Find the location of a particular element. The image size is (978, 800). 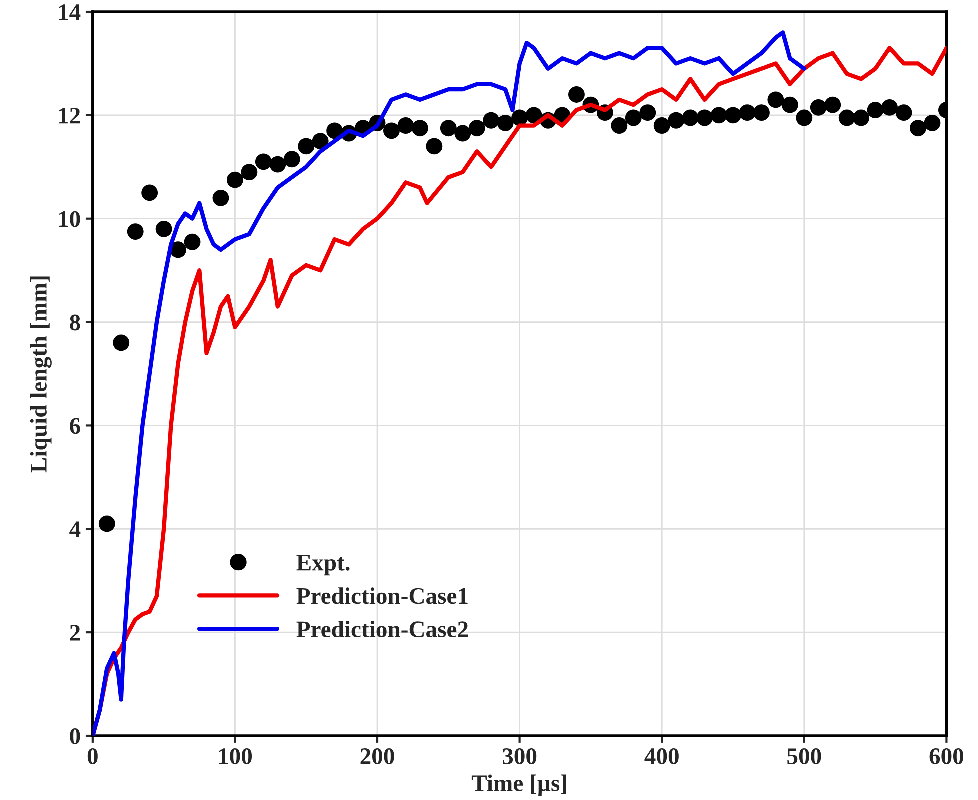

y-tick-label: 14 is located at coordinates (70, 12).